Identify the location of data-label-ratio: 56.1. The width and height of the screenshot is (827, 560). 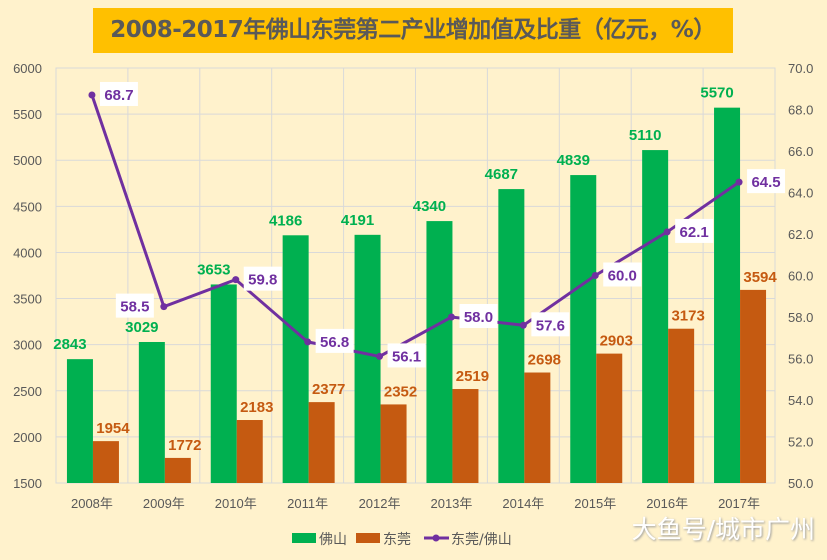
(406, 356).